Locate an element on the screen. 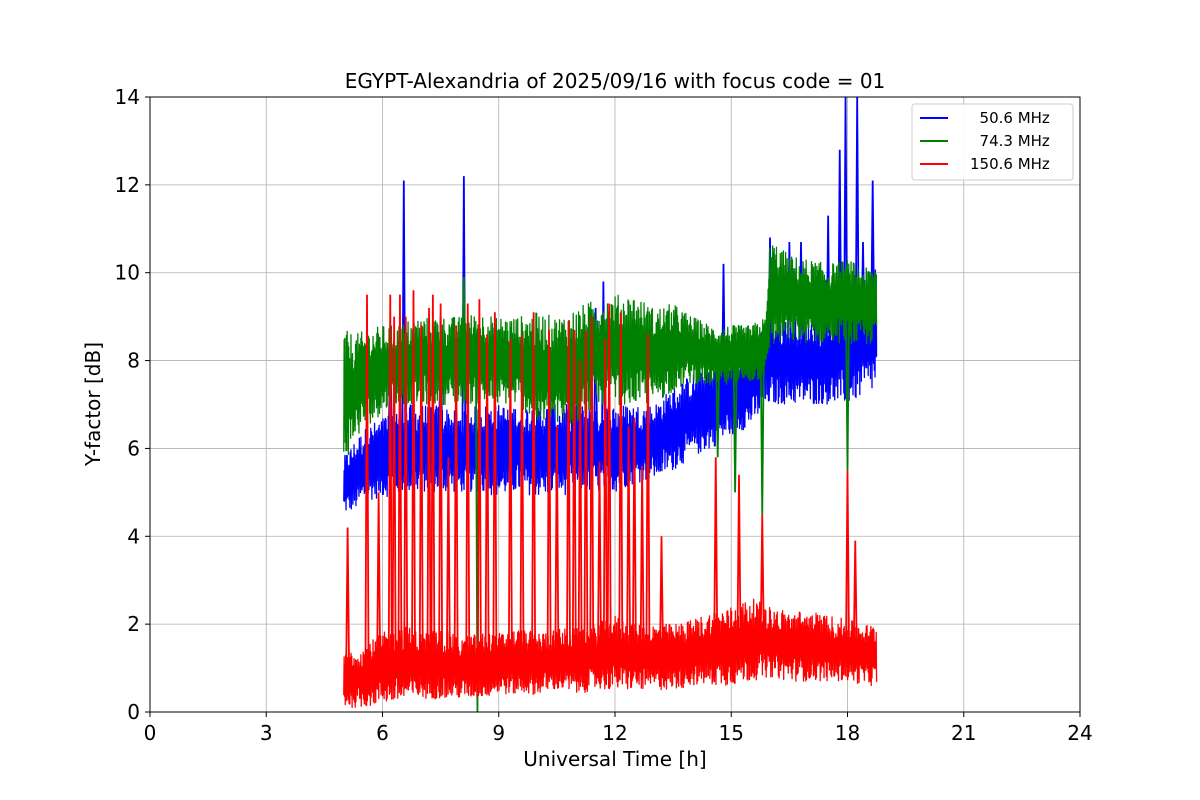  legend-box is located at coordinates (992, 142).